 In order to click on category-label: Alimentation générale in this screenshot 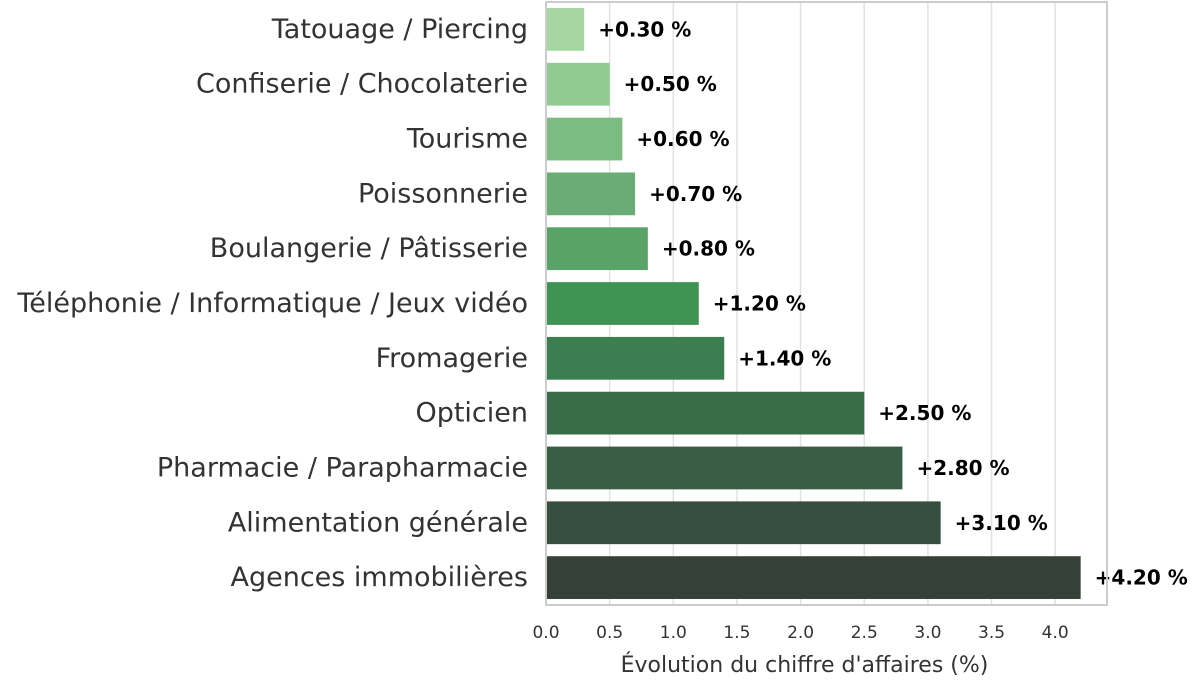, I will do `click(378, 522)`.